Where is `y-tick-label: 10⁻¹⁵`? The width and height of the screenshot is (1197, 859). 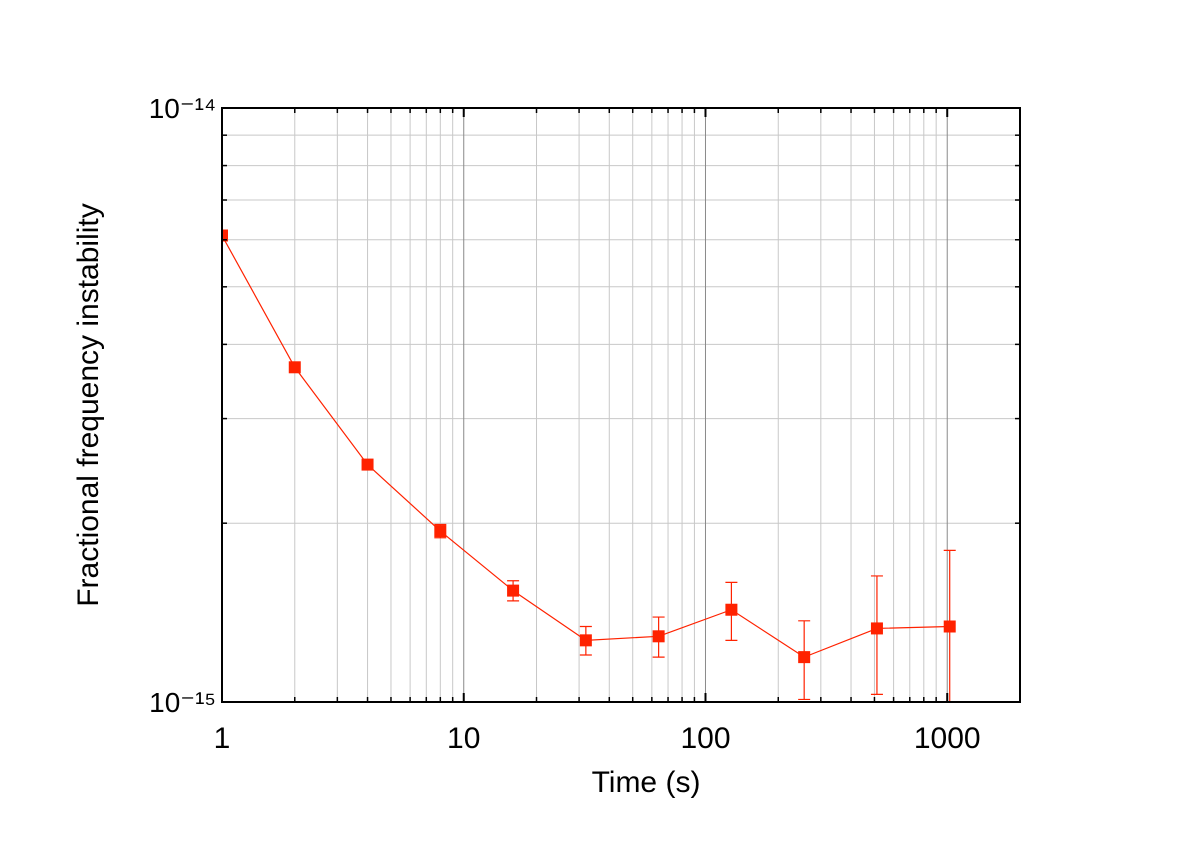
y-tick-label: 10⁻¹⁵ is located at coordinates (182, 702).